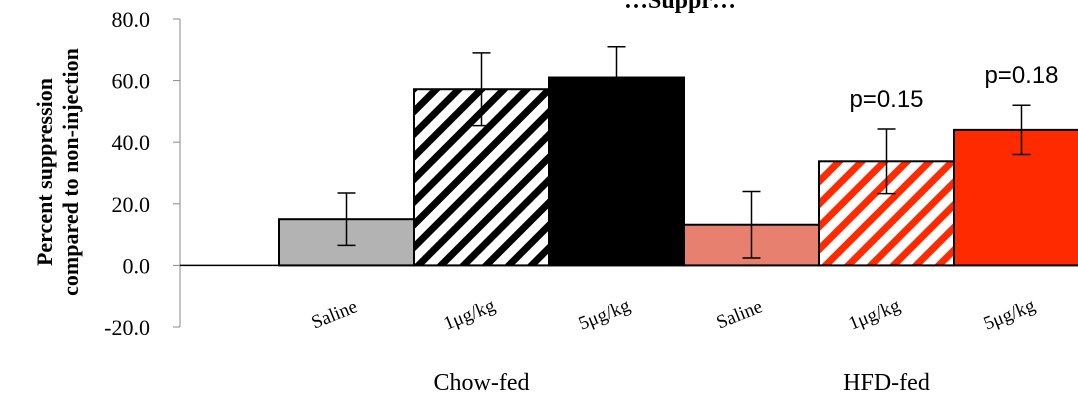 Image resolution: width=1078 pixels, height=400 pixels. What do you see at coordinates (131, 19) in the screenshot?
I see `y-tick-label: 80.0` at bounding box center [131, 19].